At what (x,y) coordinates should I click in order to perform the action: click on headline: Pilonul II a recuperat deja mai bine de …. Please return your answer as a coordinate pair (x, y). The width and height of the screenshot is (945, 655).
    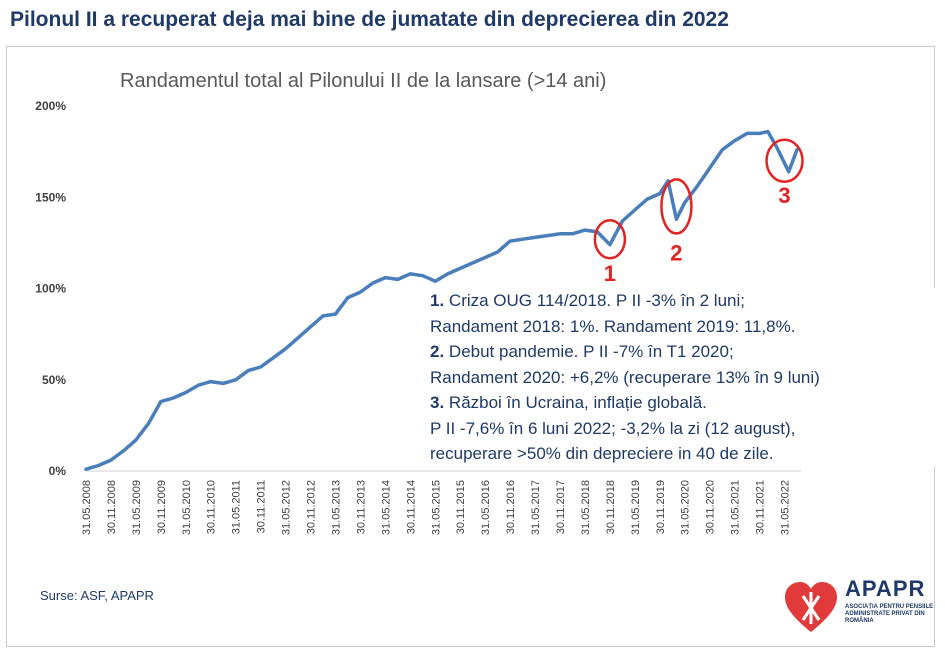
    Looking at the image, I should click on (369, 19).